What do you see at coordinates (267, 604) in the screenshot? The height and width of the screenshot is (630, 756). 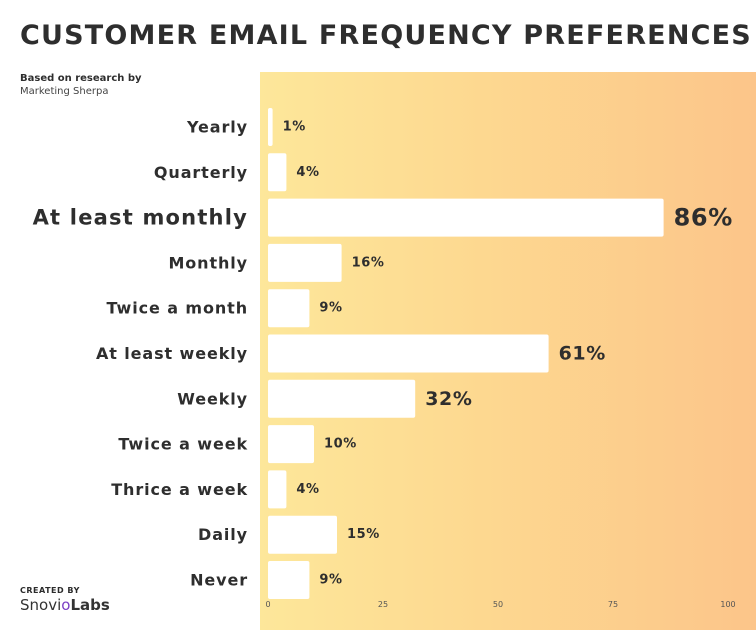 I see `x-tick-label: 0` at bounding box center [267, 604].